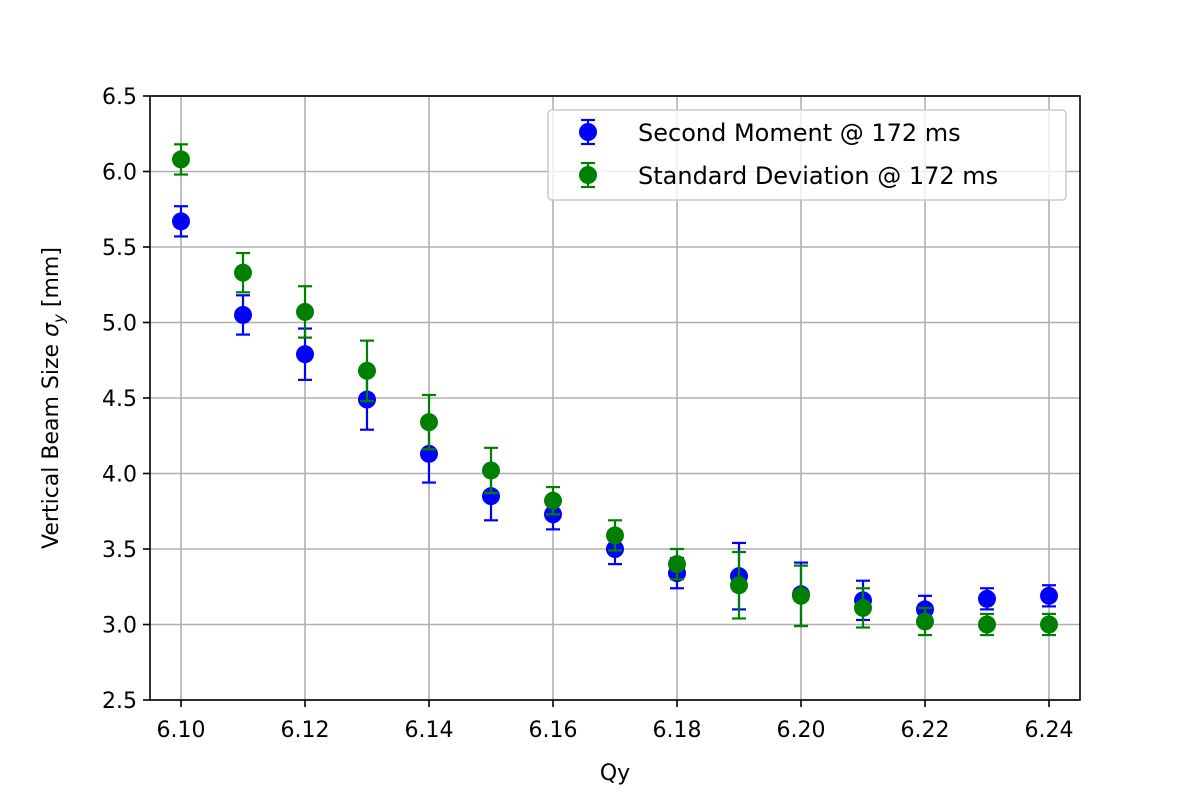 The image size is (1200, 800). I want to click on y-tick-label: 4.0, so click(119, 475).